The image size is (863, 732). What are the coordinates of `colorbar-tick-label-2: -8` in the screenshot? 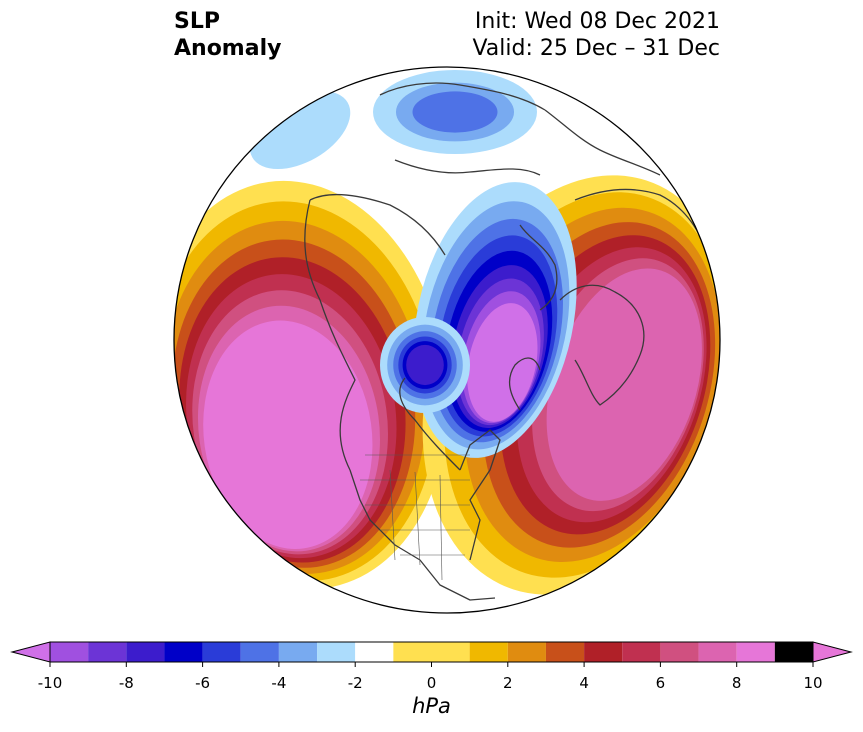 It's located at (126, 682).